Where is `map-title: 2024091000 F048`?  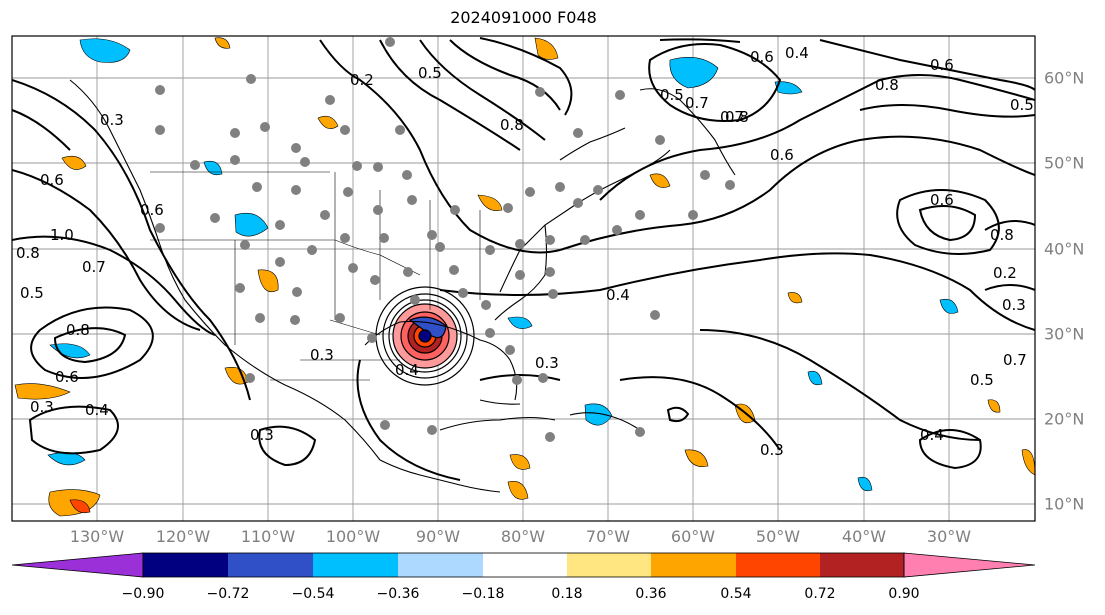
map-title: 2024091000 F048 is located at coordinates (523, 17).